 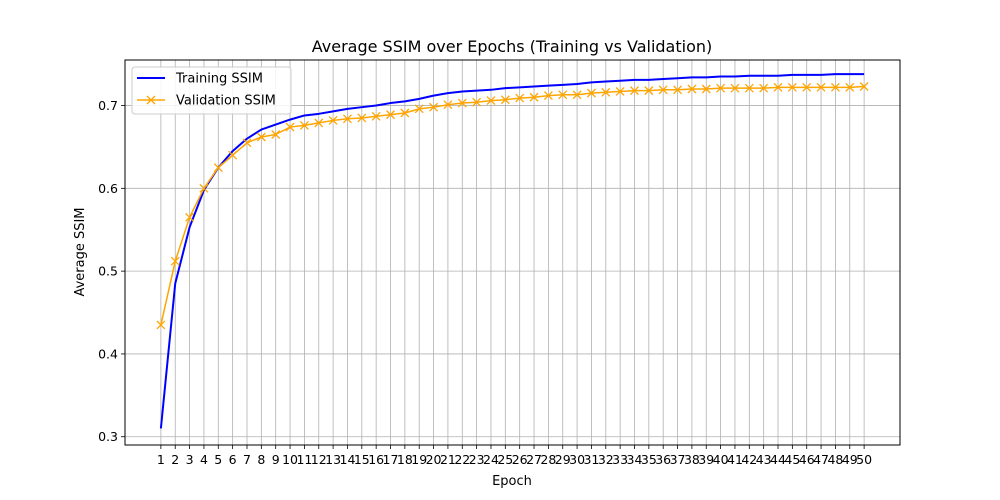 What do you see at coordinates (749, 459) in the screenshot?
I see `x-tick-label: 42` at bounding box center [749, 459].